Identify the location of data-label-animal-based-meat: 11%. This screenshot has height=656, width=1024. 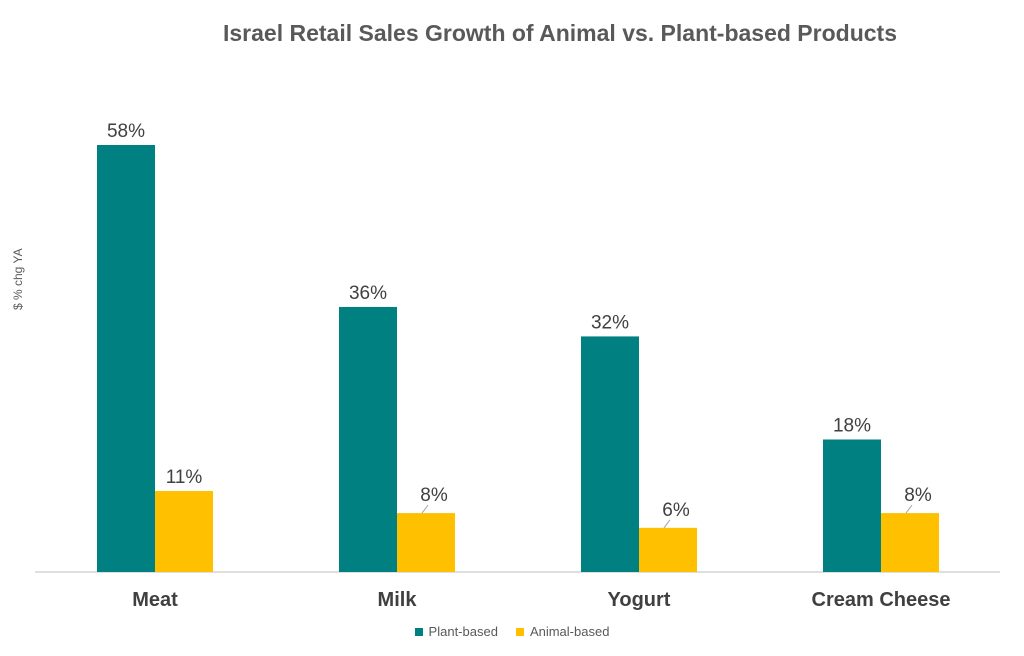
(184, 477).